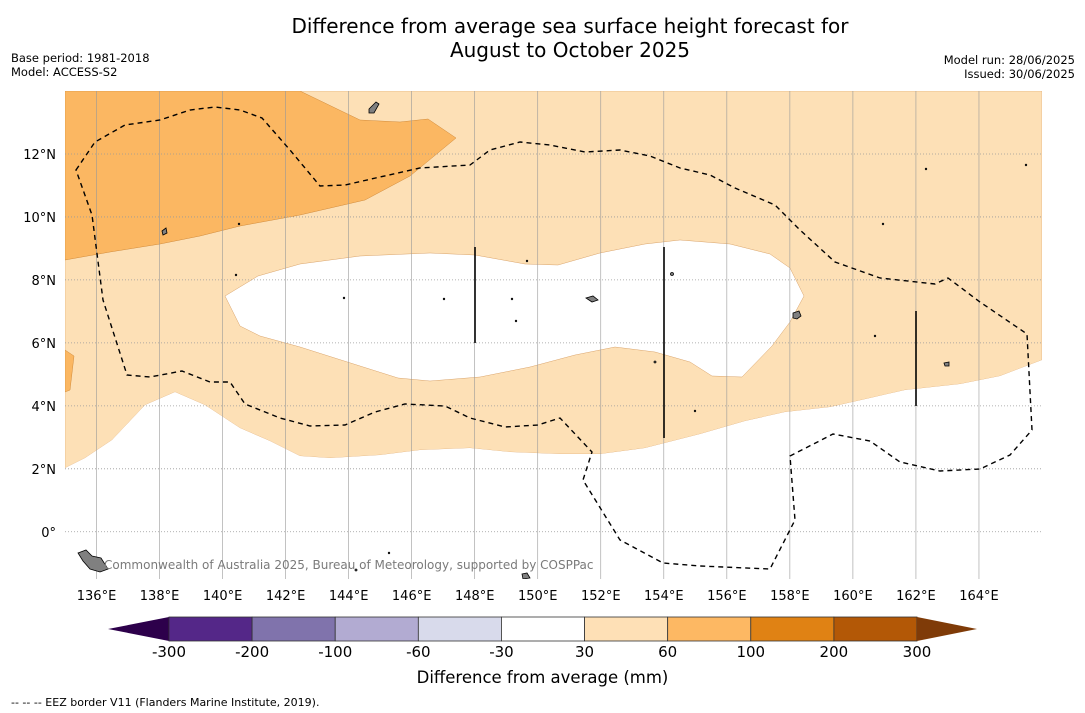 This screenshot has height=713, width=1085. What do you see at coordinates (39, 218) in the screenshot?
I see `y-tick-label: 10°N` at bounding box center [39, 218].